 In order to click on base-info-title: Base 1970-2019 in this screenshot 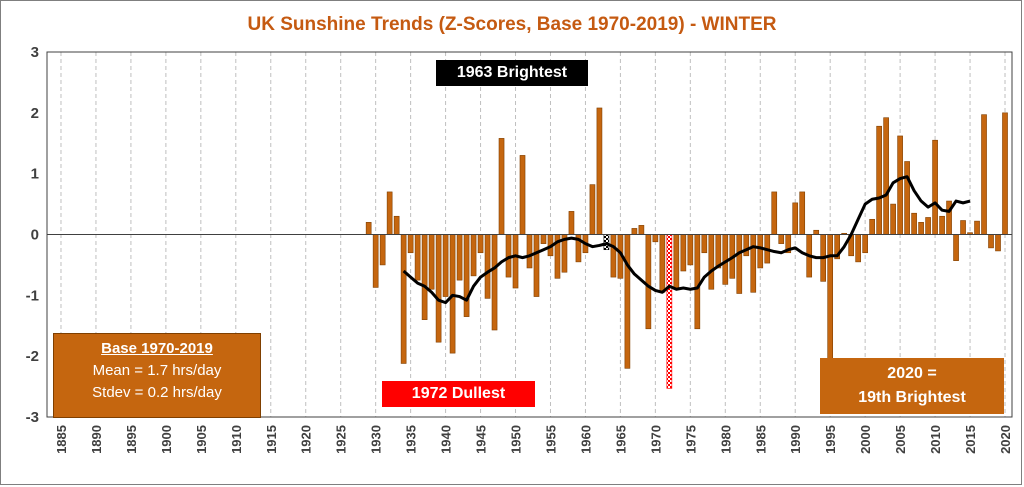, I will do `click(157, 348)`.